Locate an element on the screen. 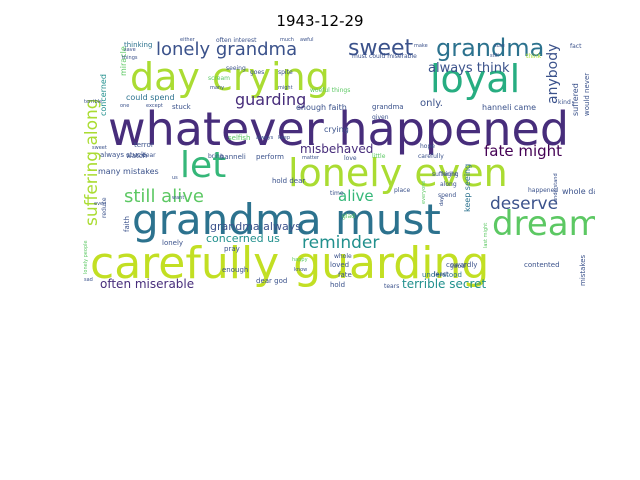 Image resolution: width=640 pixels, height=480 pixels. cloud-word: bring is located at coordinates (216, 156).